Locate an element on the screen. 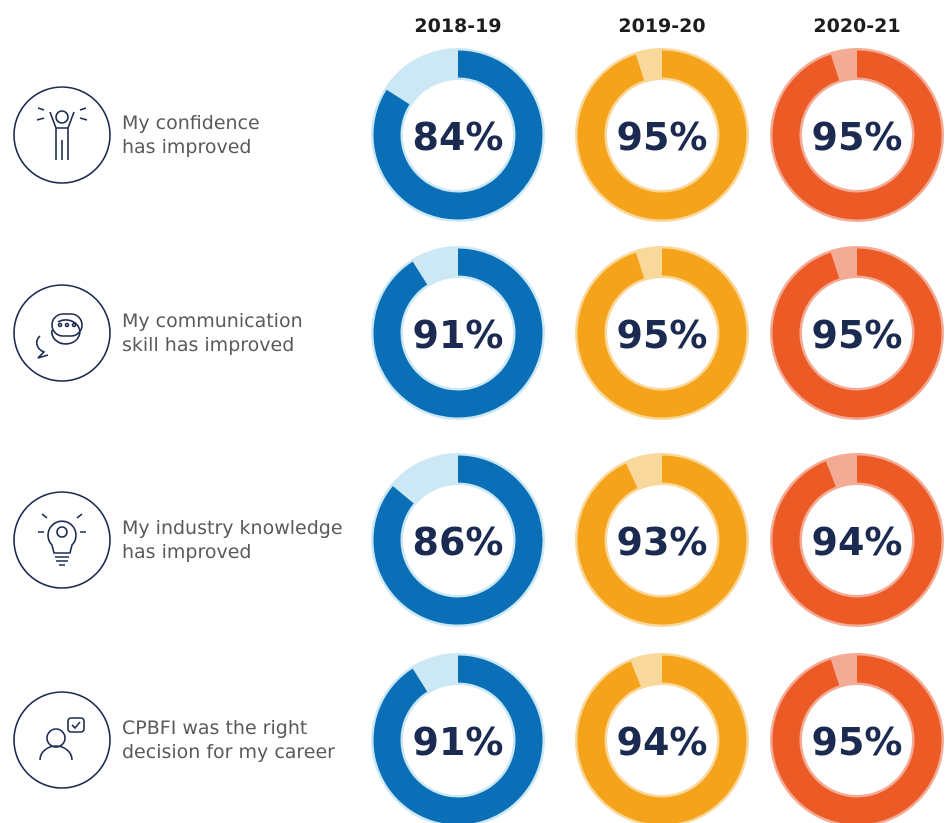  value-label: 86% is located at coordinates (458, 542).